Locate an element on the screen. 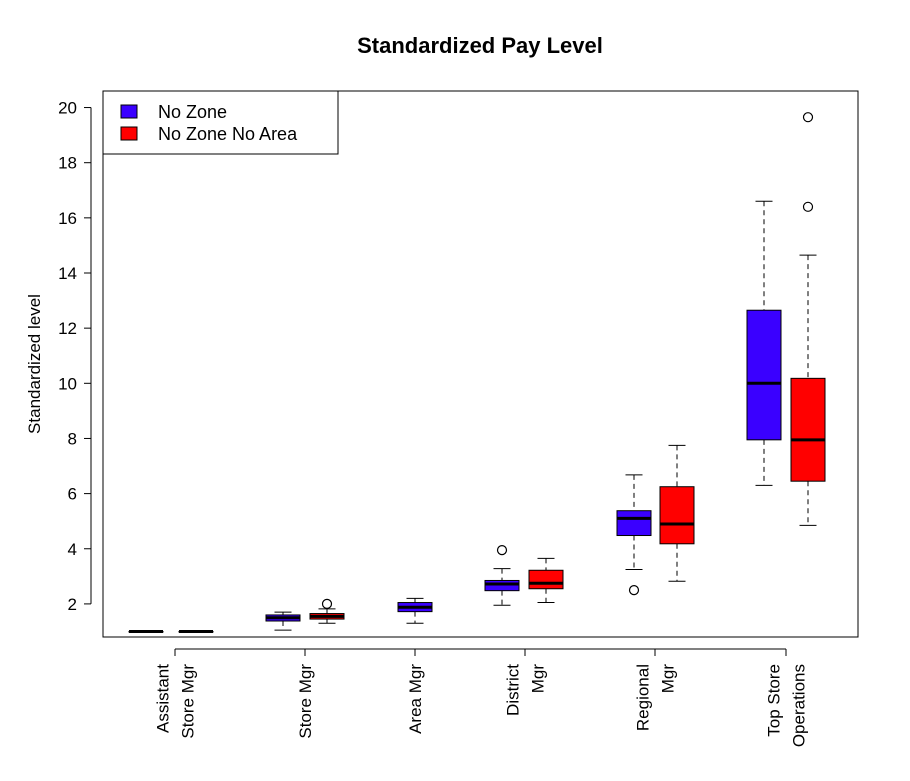 This screenshot has height=781, width=910. y-tick-label: 20 is located at coordinates (67, 108).